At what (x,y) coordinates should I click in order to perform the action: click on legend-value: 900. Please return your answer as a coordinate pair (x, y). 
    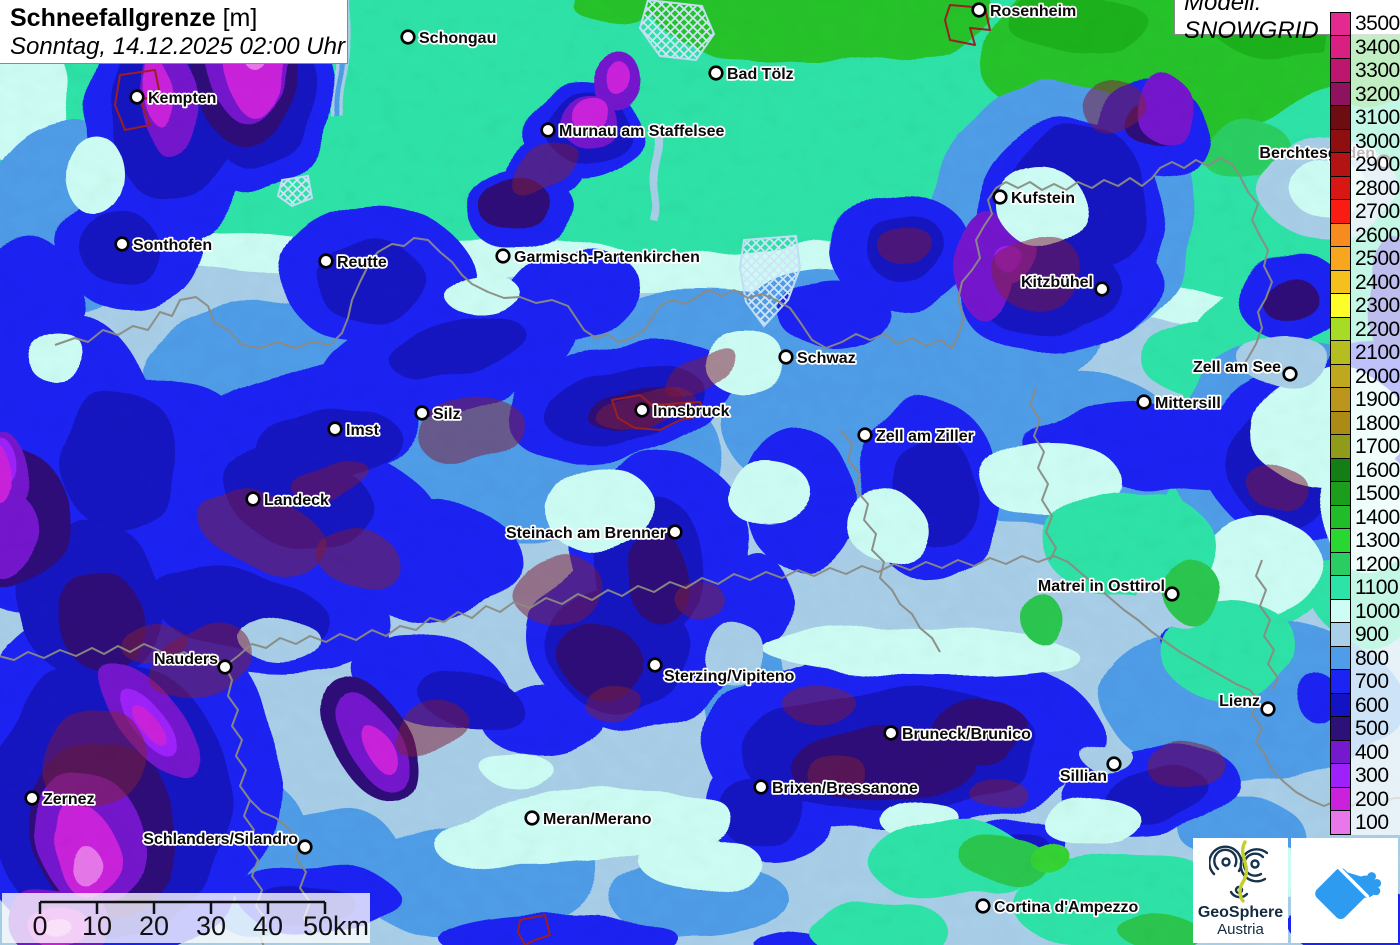
    Looking at the image, I should click on (1375, 635).